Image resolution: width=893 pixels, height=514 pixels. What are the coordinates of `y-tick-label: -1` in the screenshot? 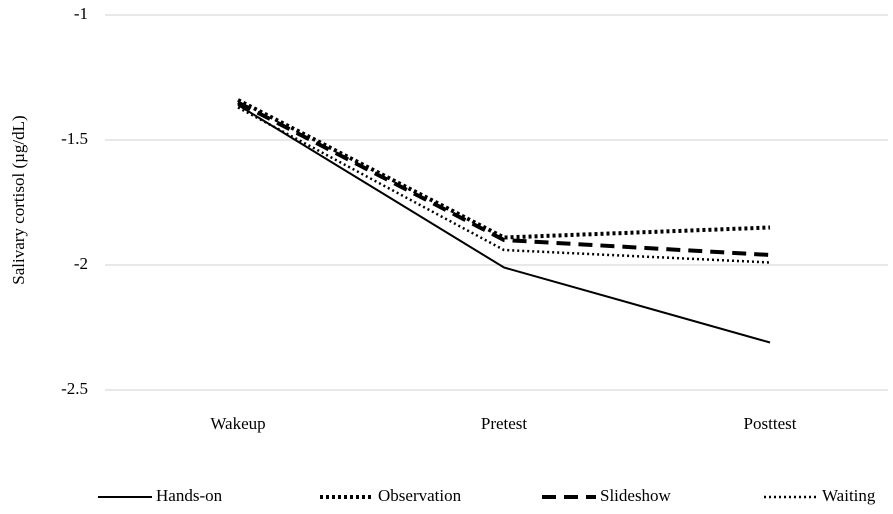 It's located at (81, 13).